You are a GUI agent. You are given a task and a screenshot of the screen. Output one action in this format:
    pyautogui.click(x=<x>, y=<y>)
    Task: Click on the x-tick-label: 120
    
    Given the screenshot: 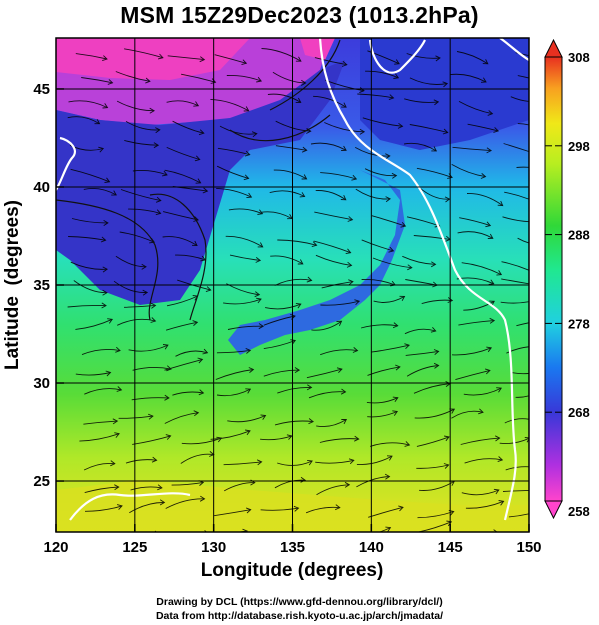 What is the action you would take?
    pyautogui.click(x=55, y=547)
    